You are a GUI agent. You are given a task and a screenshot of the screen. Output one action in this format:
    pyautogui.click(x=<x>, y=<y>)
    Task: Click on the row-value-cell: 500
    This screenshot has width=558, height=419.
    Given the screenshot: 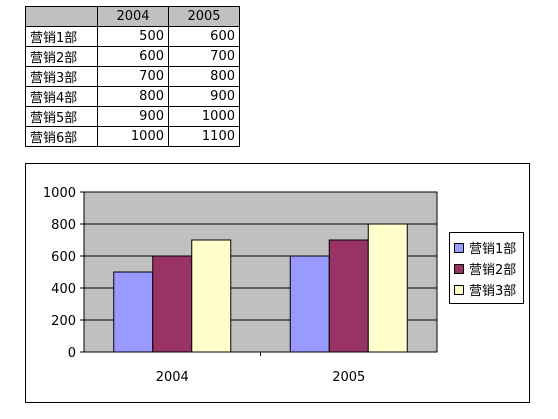 What is the action you would take?
    pyautogui.click(x=133, y=36)
    